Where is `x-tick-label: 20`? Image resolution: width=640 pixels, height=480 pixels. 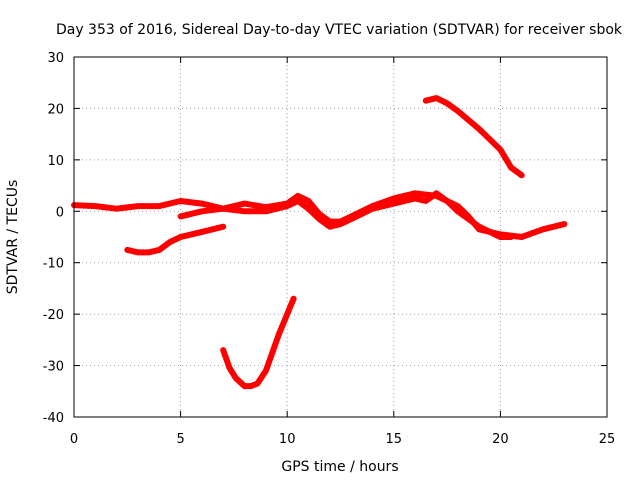 x-tick-label: 20 is located at coordinates (500, 439).